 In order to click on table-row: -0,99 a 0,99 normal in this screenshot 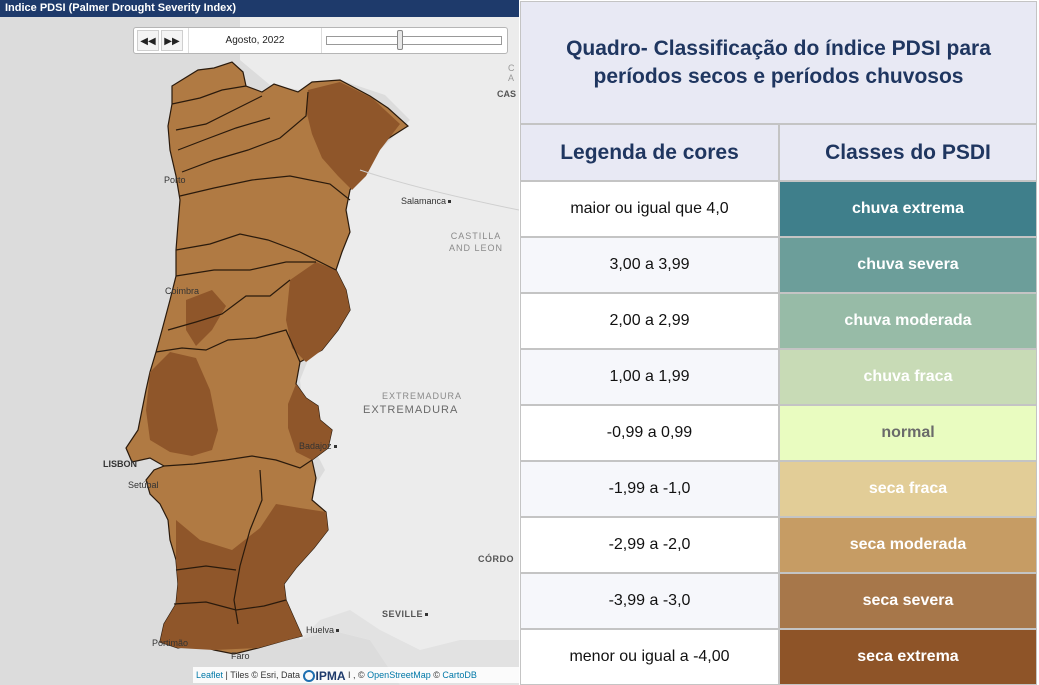, I will do `click(778, 433)`.